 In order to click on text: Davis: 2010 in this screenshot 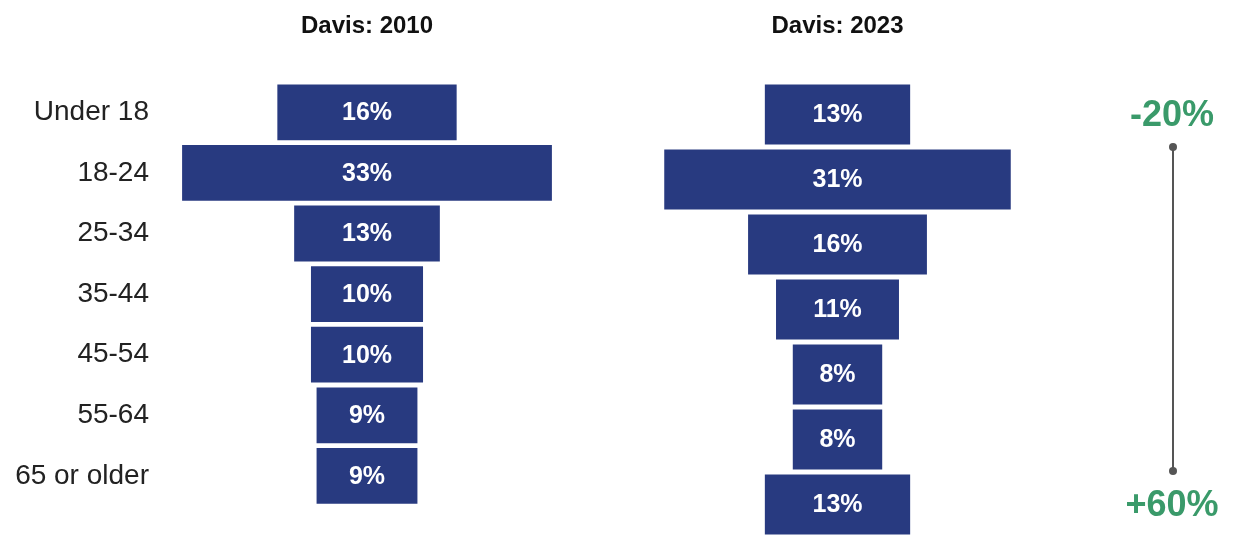, I will do `click(367, 24)`.